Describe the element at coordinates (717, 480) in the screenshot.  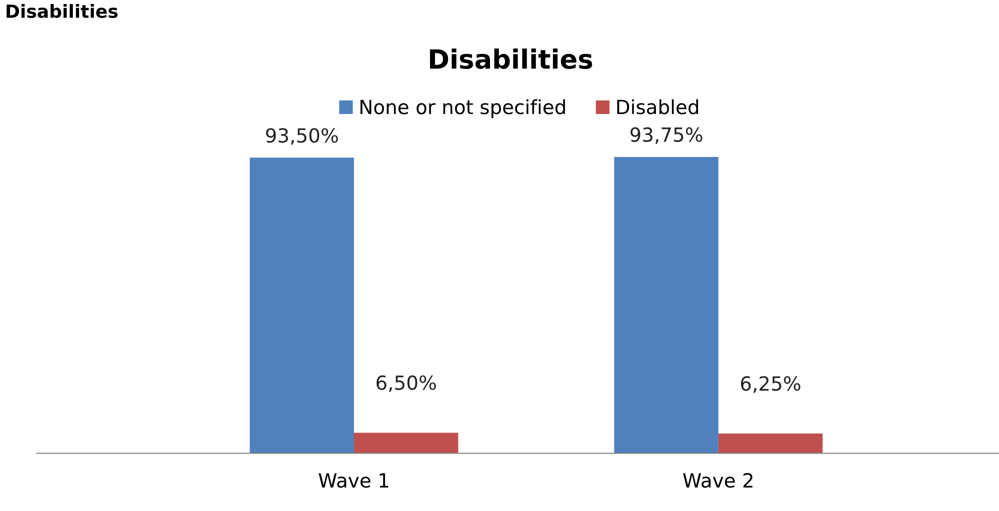
I see `x-tick-label: Wave 2` at that location.